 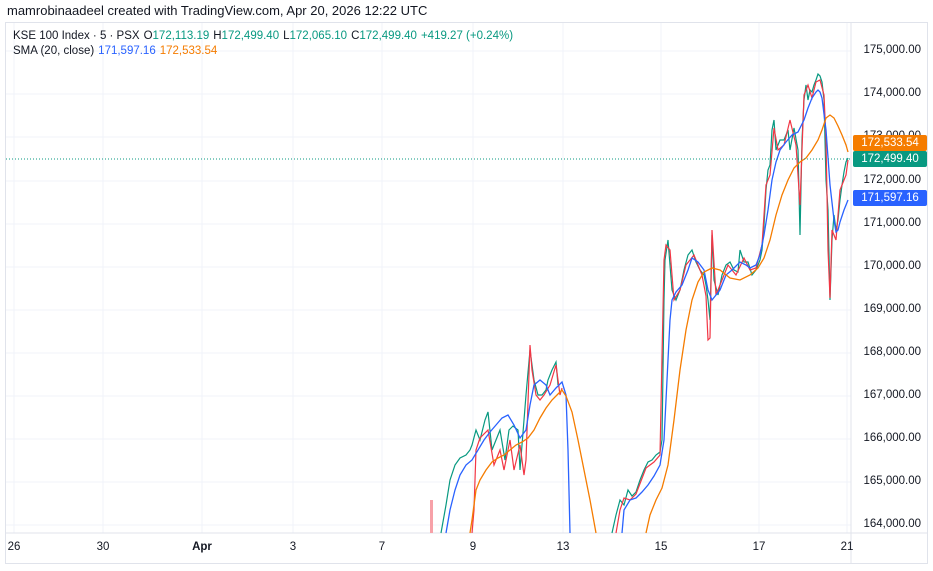 I want to click on high-value: 172,499.40, so click(x=250, y=36).